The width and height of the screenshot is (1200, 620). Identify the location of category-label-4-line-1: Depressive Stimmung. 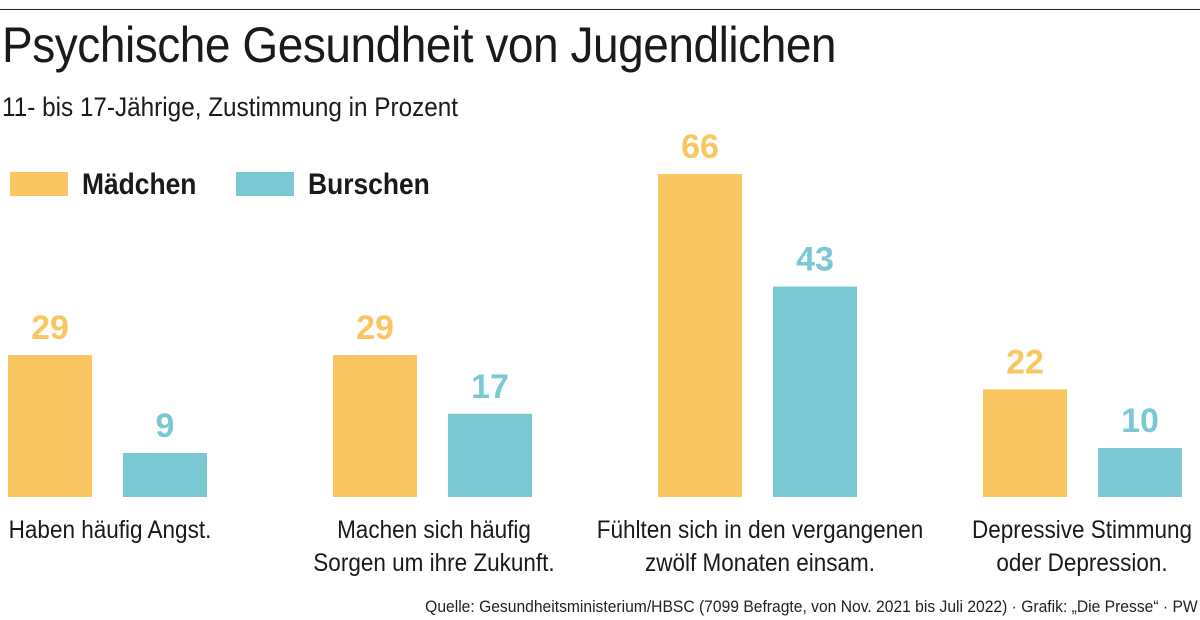
(1082, 530).